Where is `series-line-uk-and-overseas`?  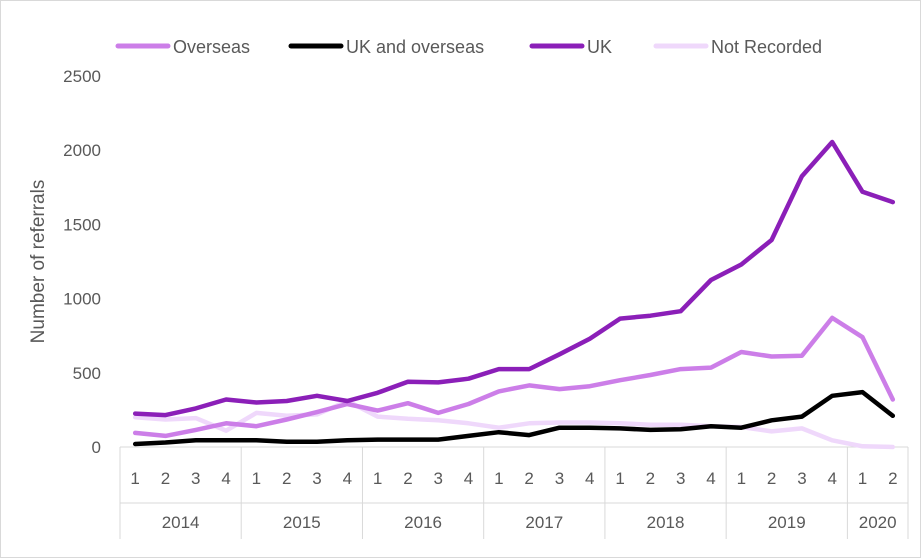
series-line-uk-and-overseas is located at coordinates (514, 418).